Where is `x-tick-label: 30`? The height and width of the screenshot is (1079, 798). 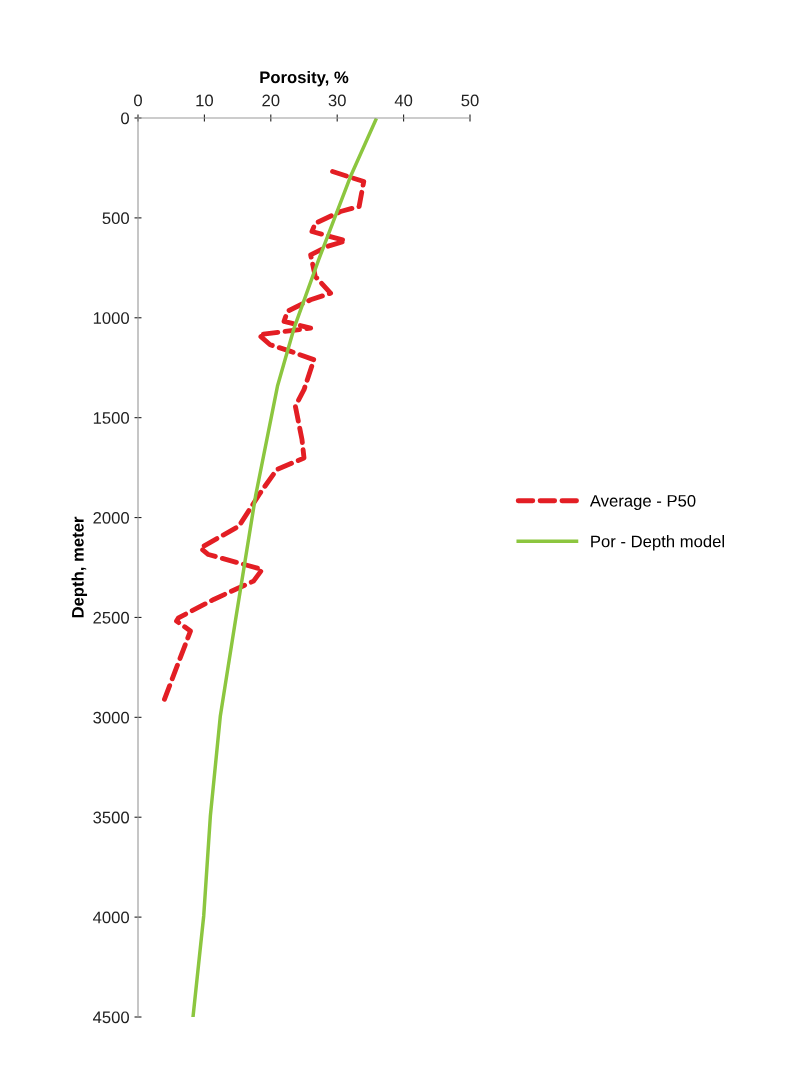
x-tick-label: 30 is located at coordinates (337, 100).